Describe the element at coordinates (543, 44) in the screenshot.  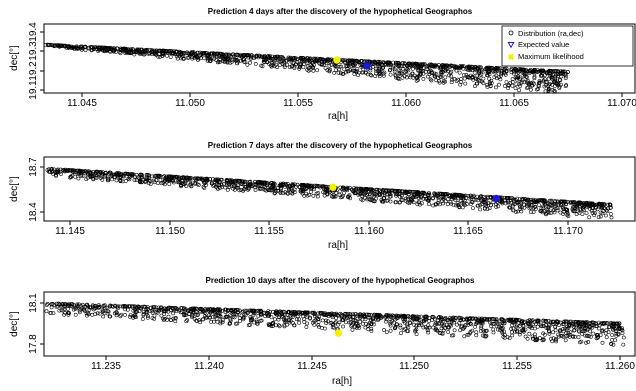
I see `legend-expected-value-label: Expected value` at that location.